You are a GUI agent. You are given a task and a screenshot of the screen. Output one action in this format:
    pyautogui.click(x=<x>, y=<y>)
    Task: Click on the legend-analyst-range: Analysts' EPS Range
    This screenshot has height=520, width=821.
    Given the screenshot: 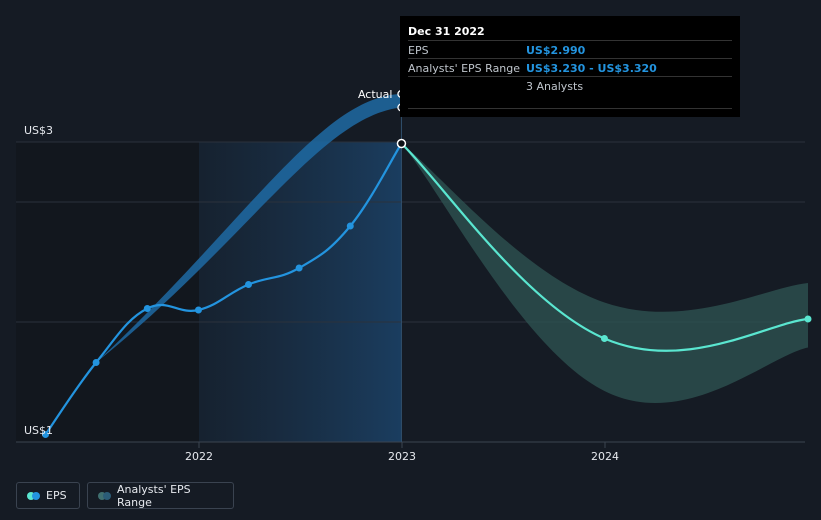 What is the action you would take?
    pyautogui.click(x=160, y=495)
    